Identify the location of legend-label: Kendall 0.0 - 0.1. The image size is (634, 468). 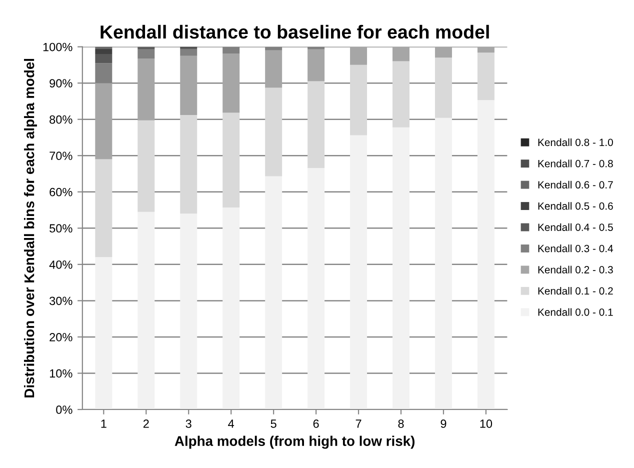
(575, 312).